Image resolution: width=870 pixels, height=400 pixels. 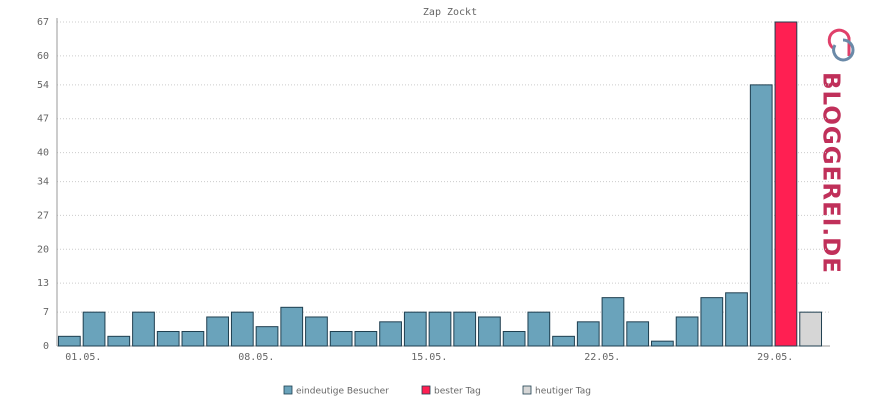 What do you see at coordinates (43, 119) in the screenshot?
I see `y-tick-label: 47` at bounding box center [43, 119].